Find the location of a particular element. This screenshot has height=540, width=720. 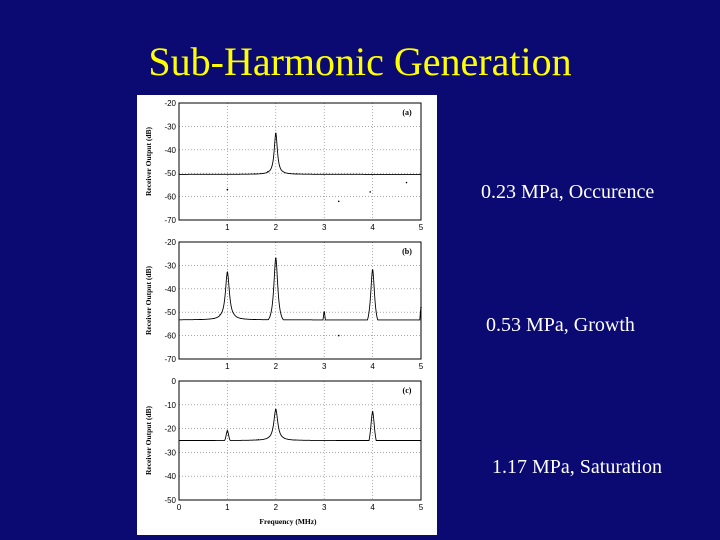

x-axis-label: Frequency (MHz) is located at coordinates (288, 521).